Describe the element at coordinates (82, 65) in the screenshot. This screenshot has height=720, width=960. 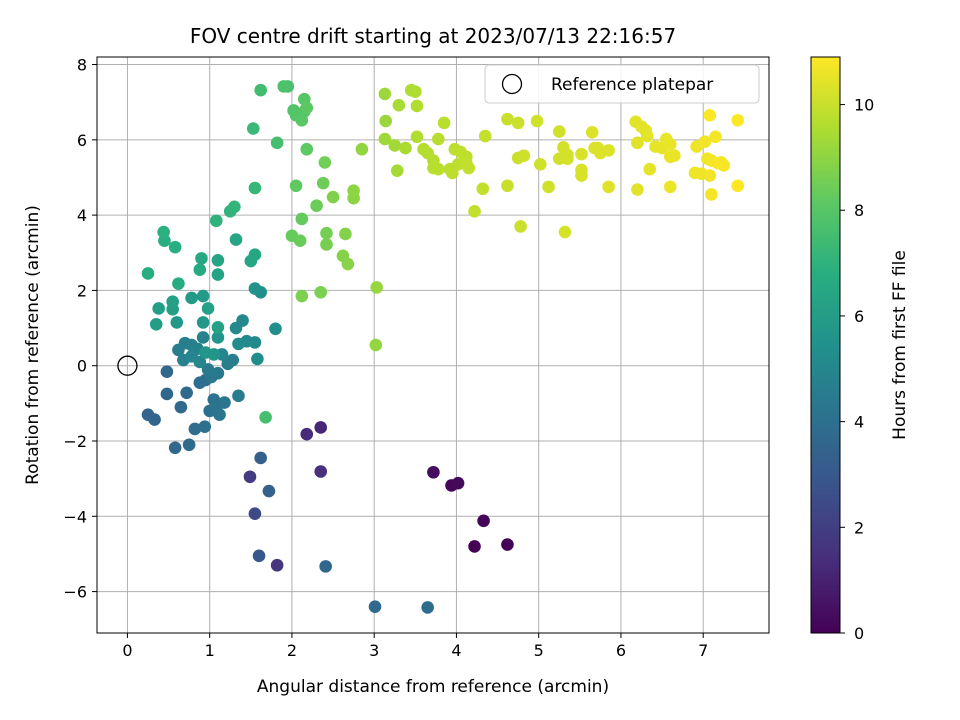
I see `y-tick-label: 8` at that location.